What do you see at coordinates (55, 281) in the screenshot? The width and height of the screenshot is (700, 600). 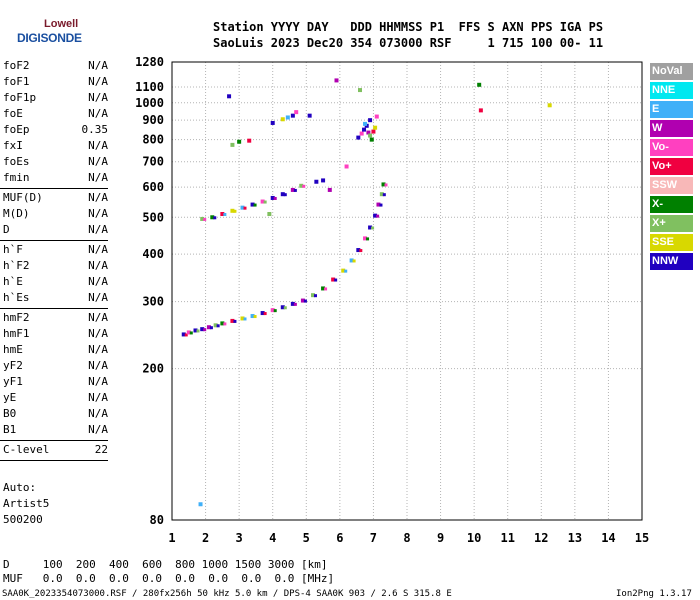 I see `param-row: h`E N/A` at bounding box center [55, 281].